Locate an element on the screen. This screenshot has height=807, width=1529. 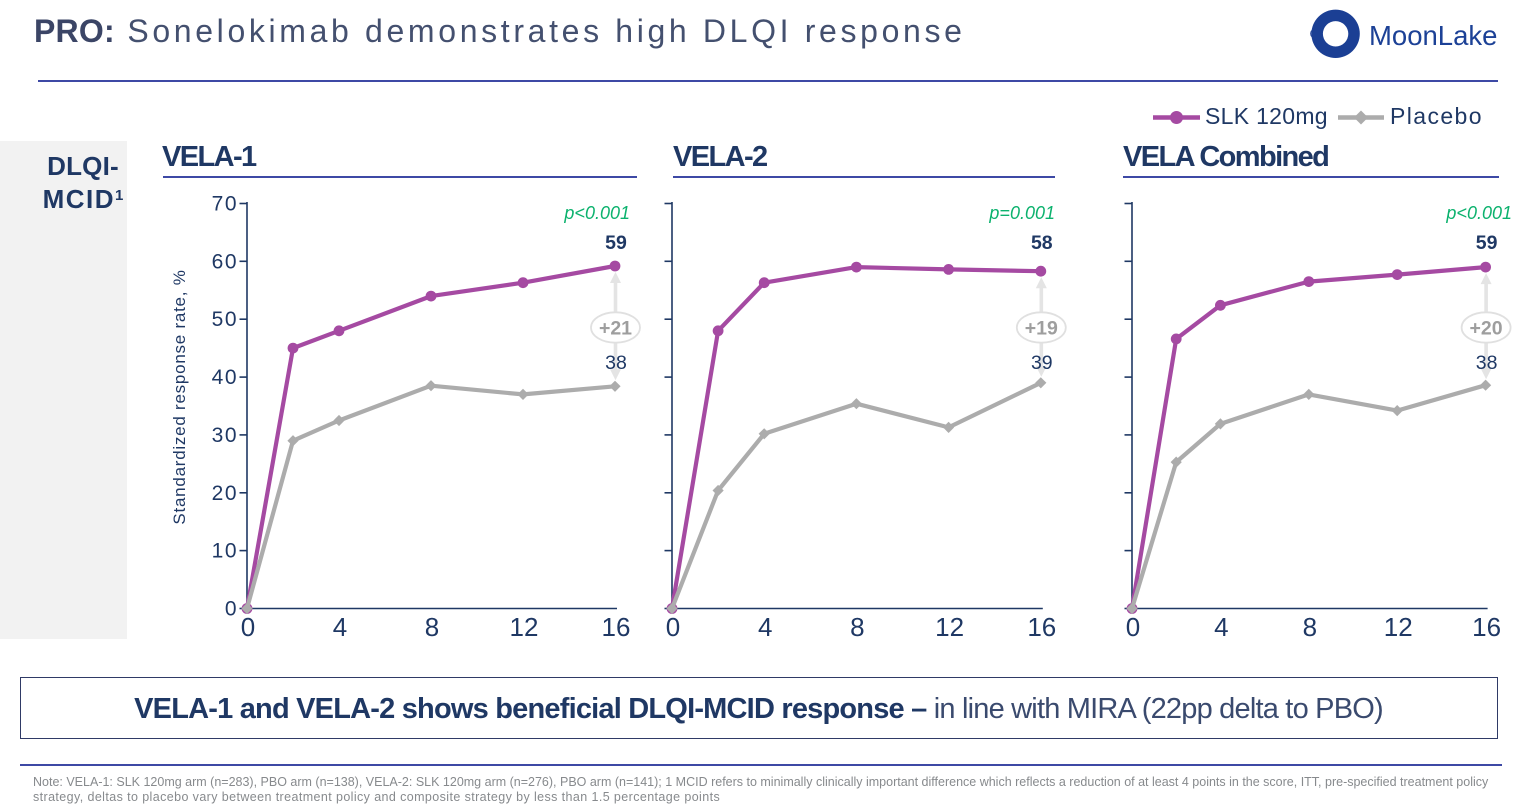
svg-text: 50 is located at coordinates (225, 319).